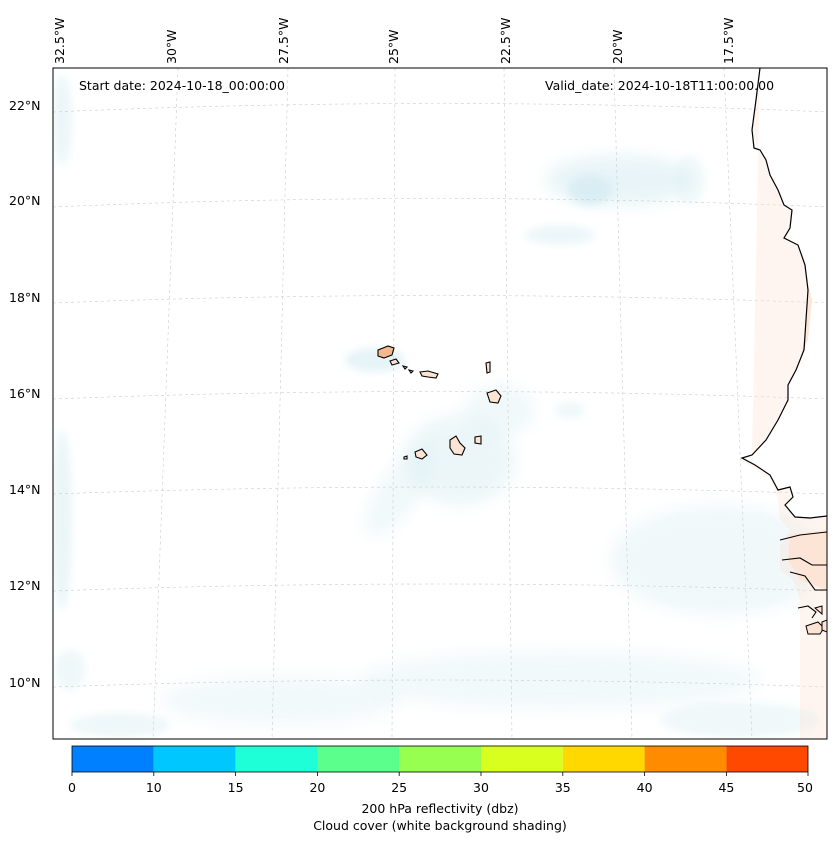 The height and width of the screenshot is (843, 837). What do you see at coordinates (153, 787) in the screenshot?
I see `colorbar-tick-label: 10` at bounding box center [153, 787].